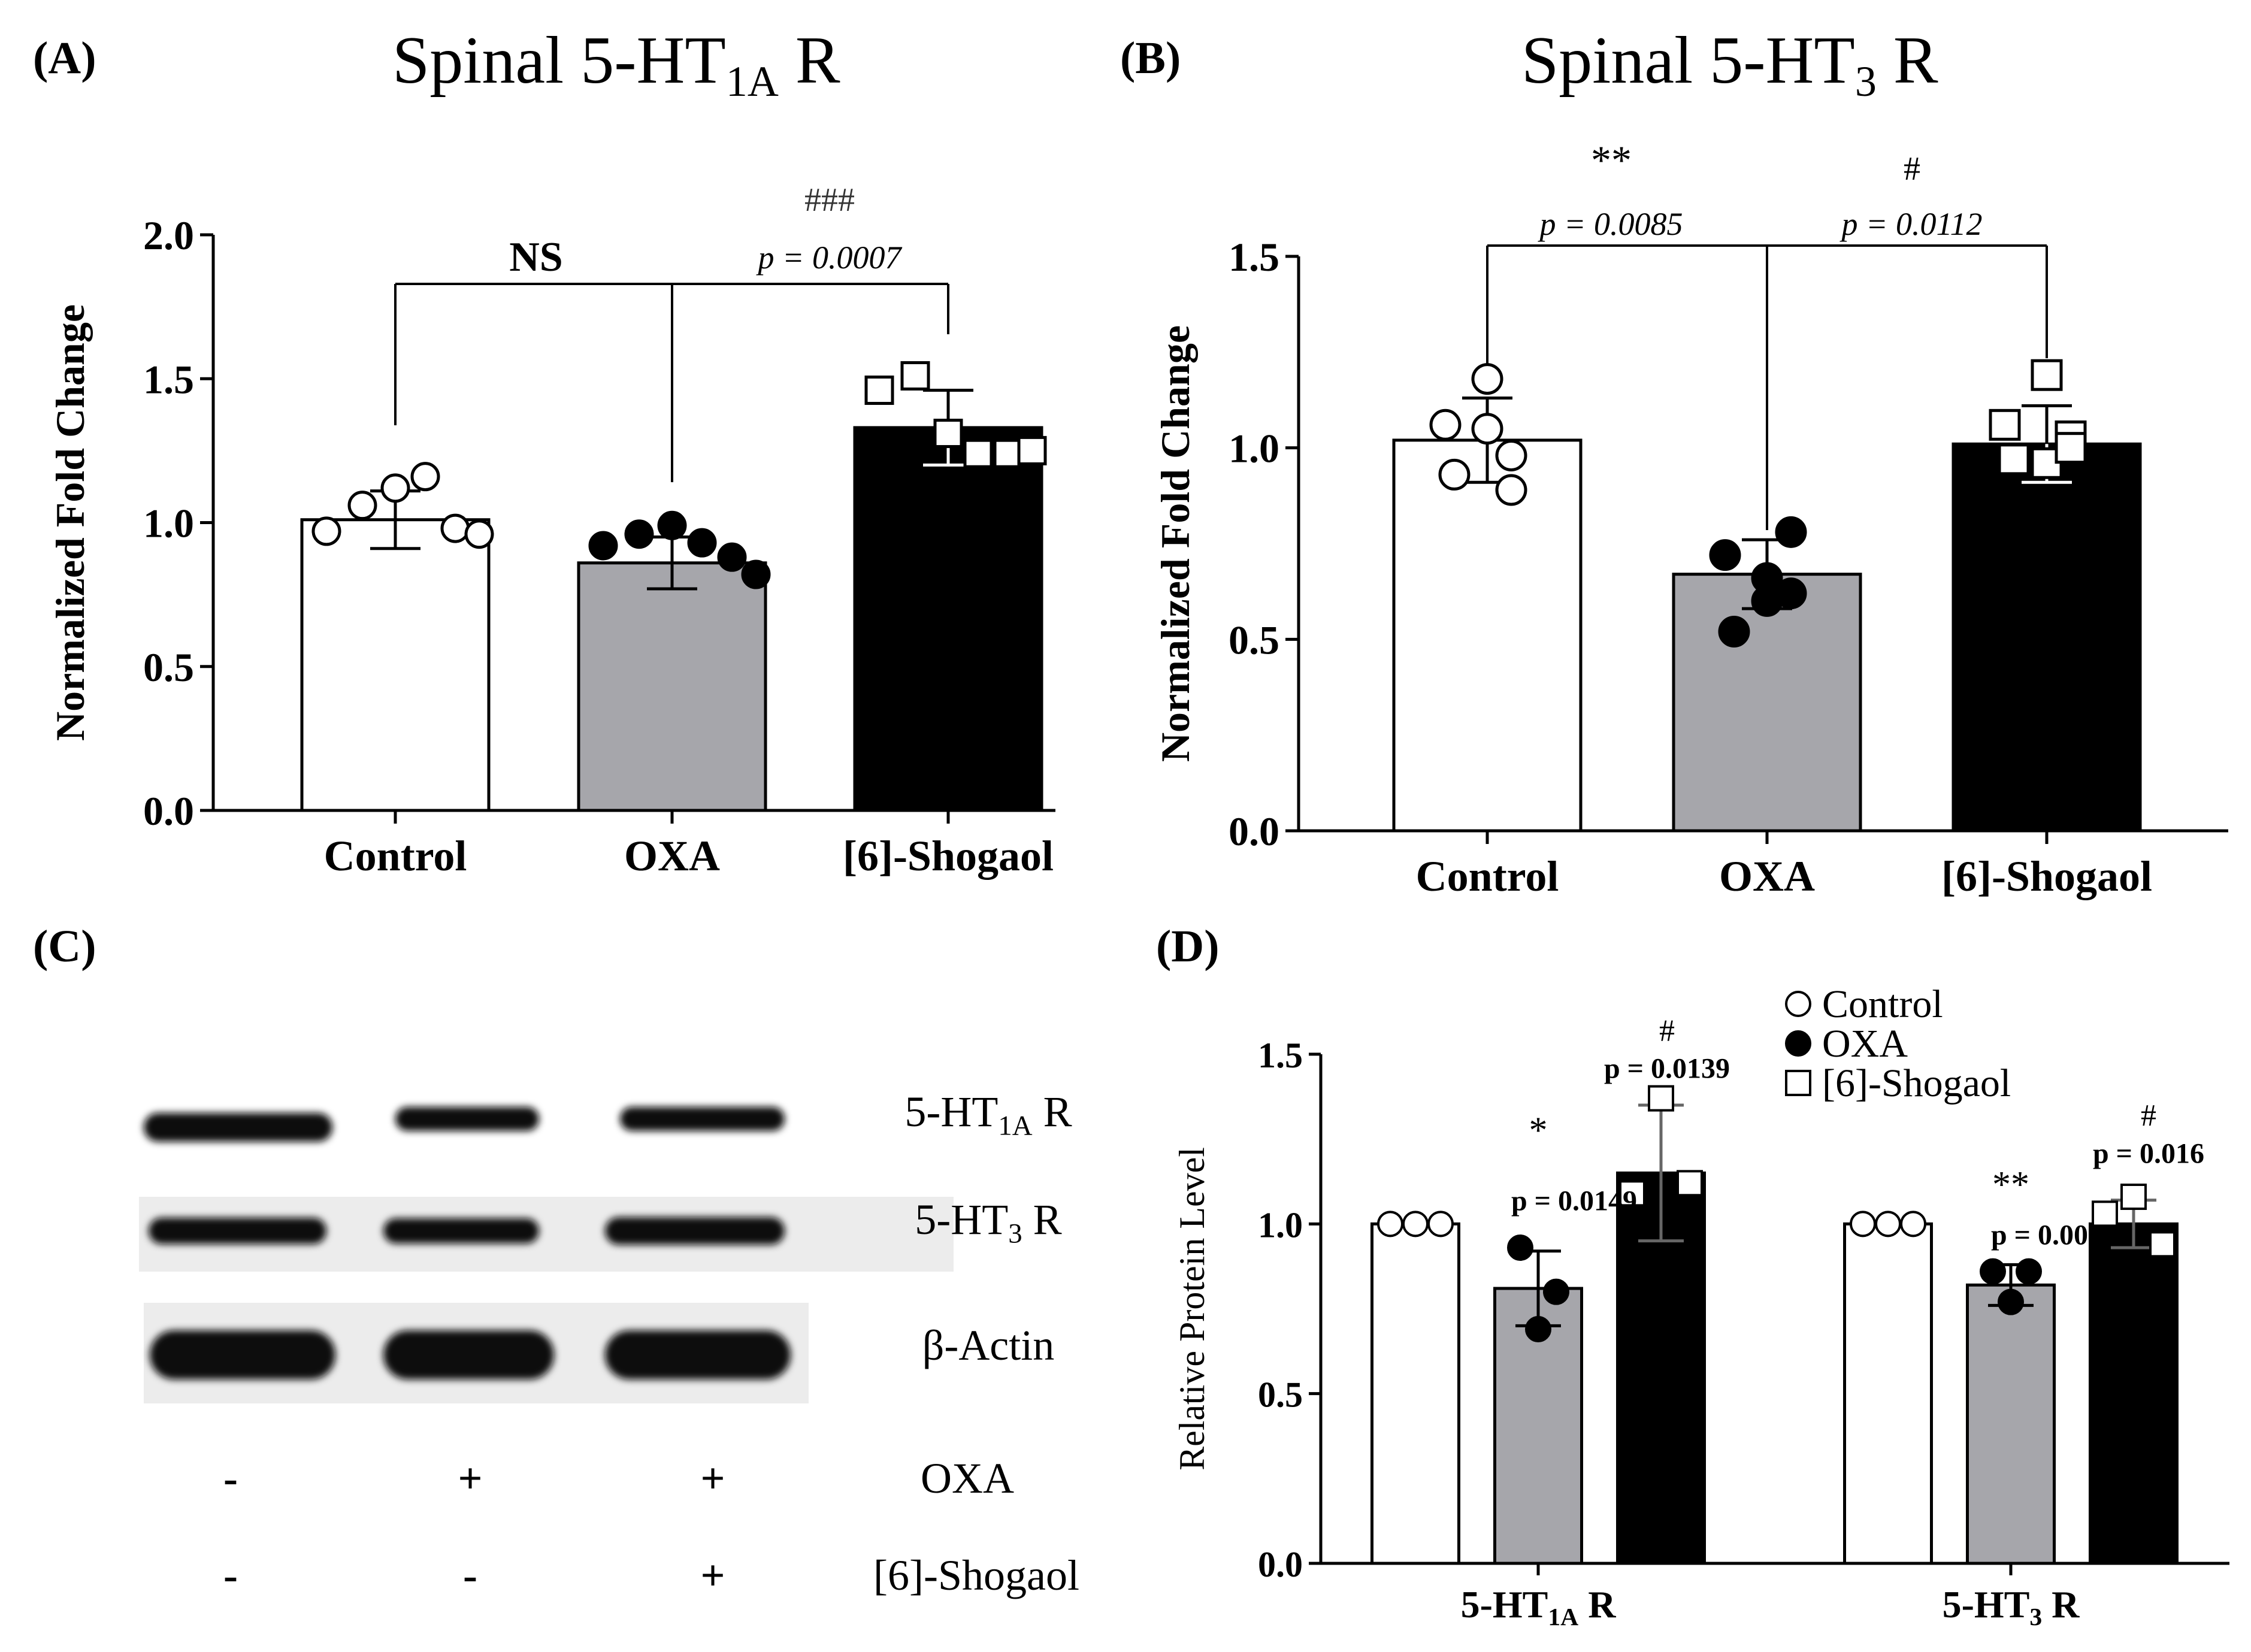 Image resolution: width=2251 pixels, height=1652 pixels. Describe the element at coordinates (1188, 946) in the screenshot. I see `panel-letter-d: (D)` at that location.